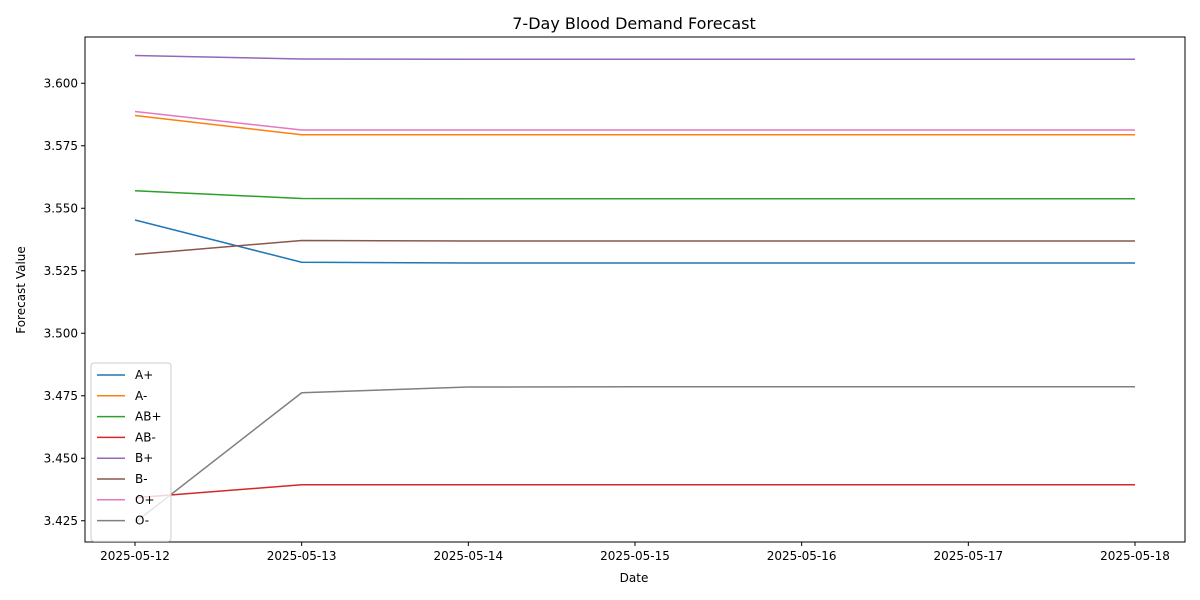  I want to click on series-line-A+, so click(634, 241).